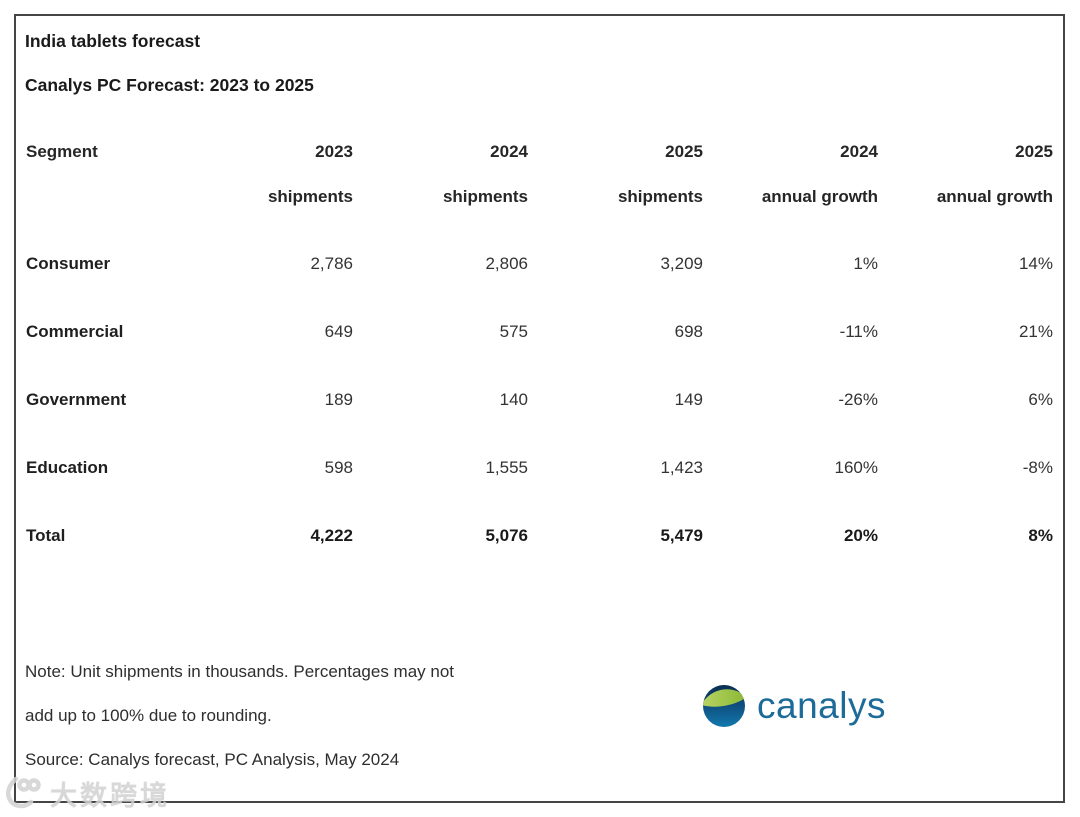 This screenshot has height=817, width=1080. What do you see at coordinates (334, 151) in the screenshot?
I see `column-header-year-2023: 2023` at bounding box center [334, 151].